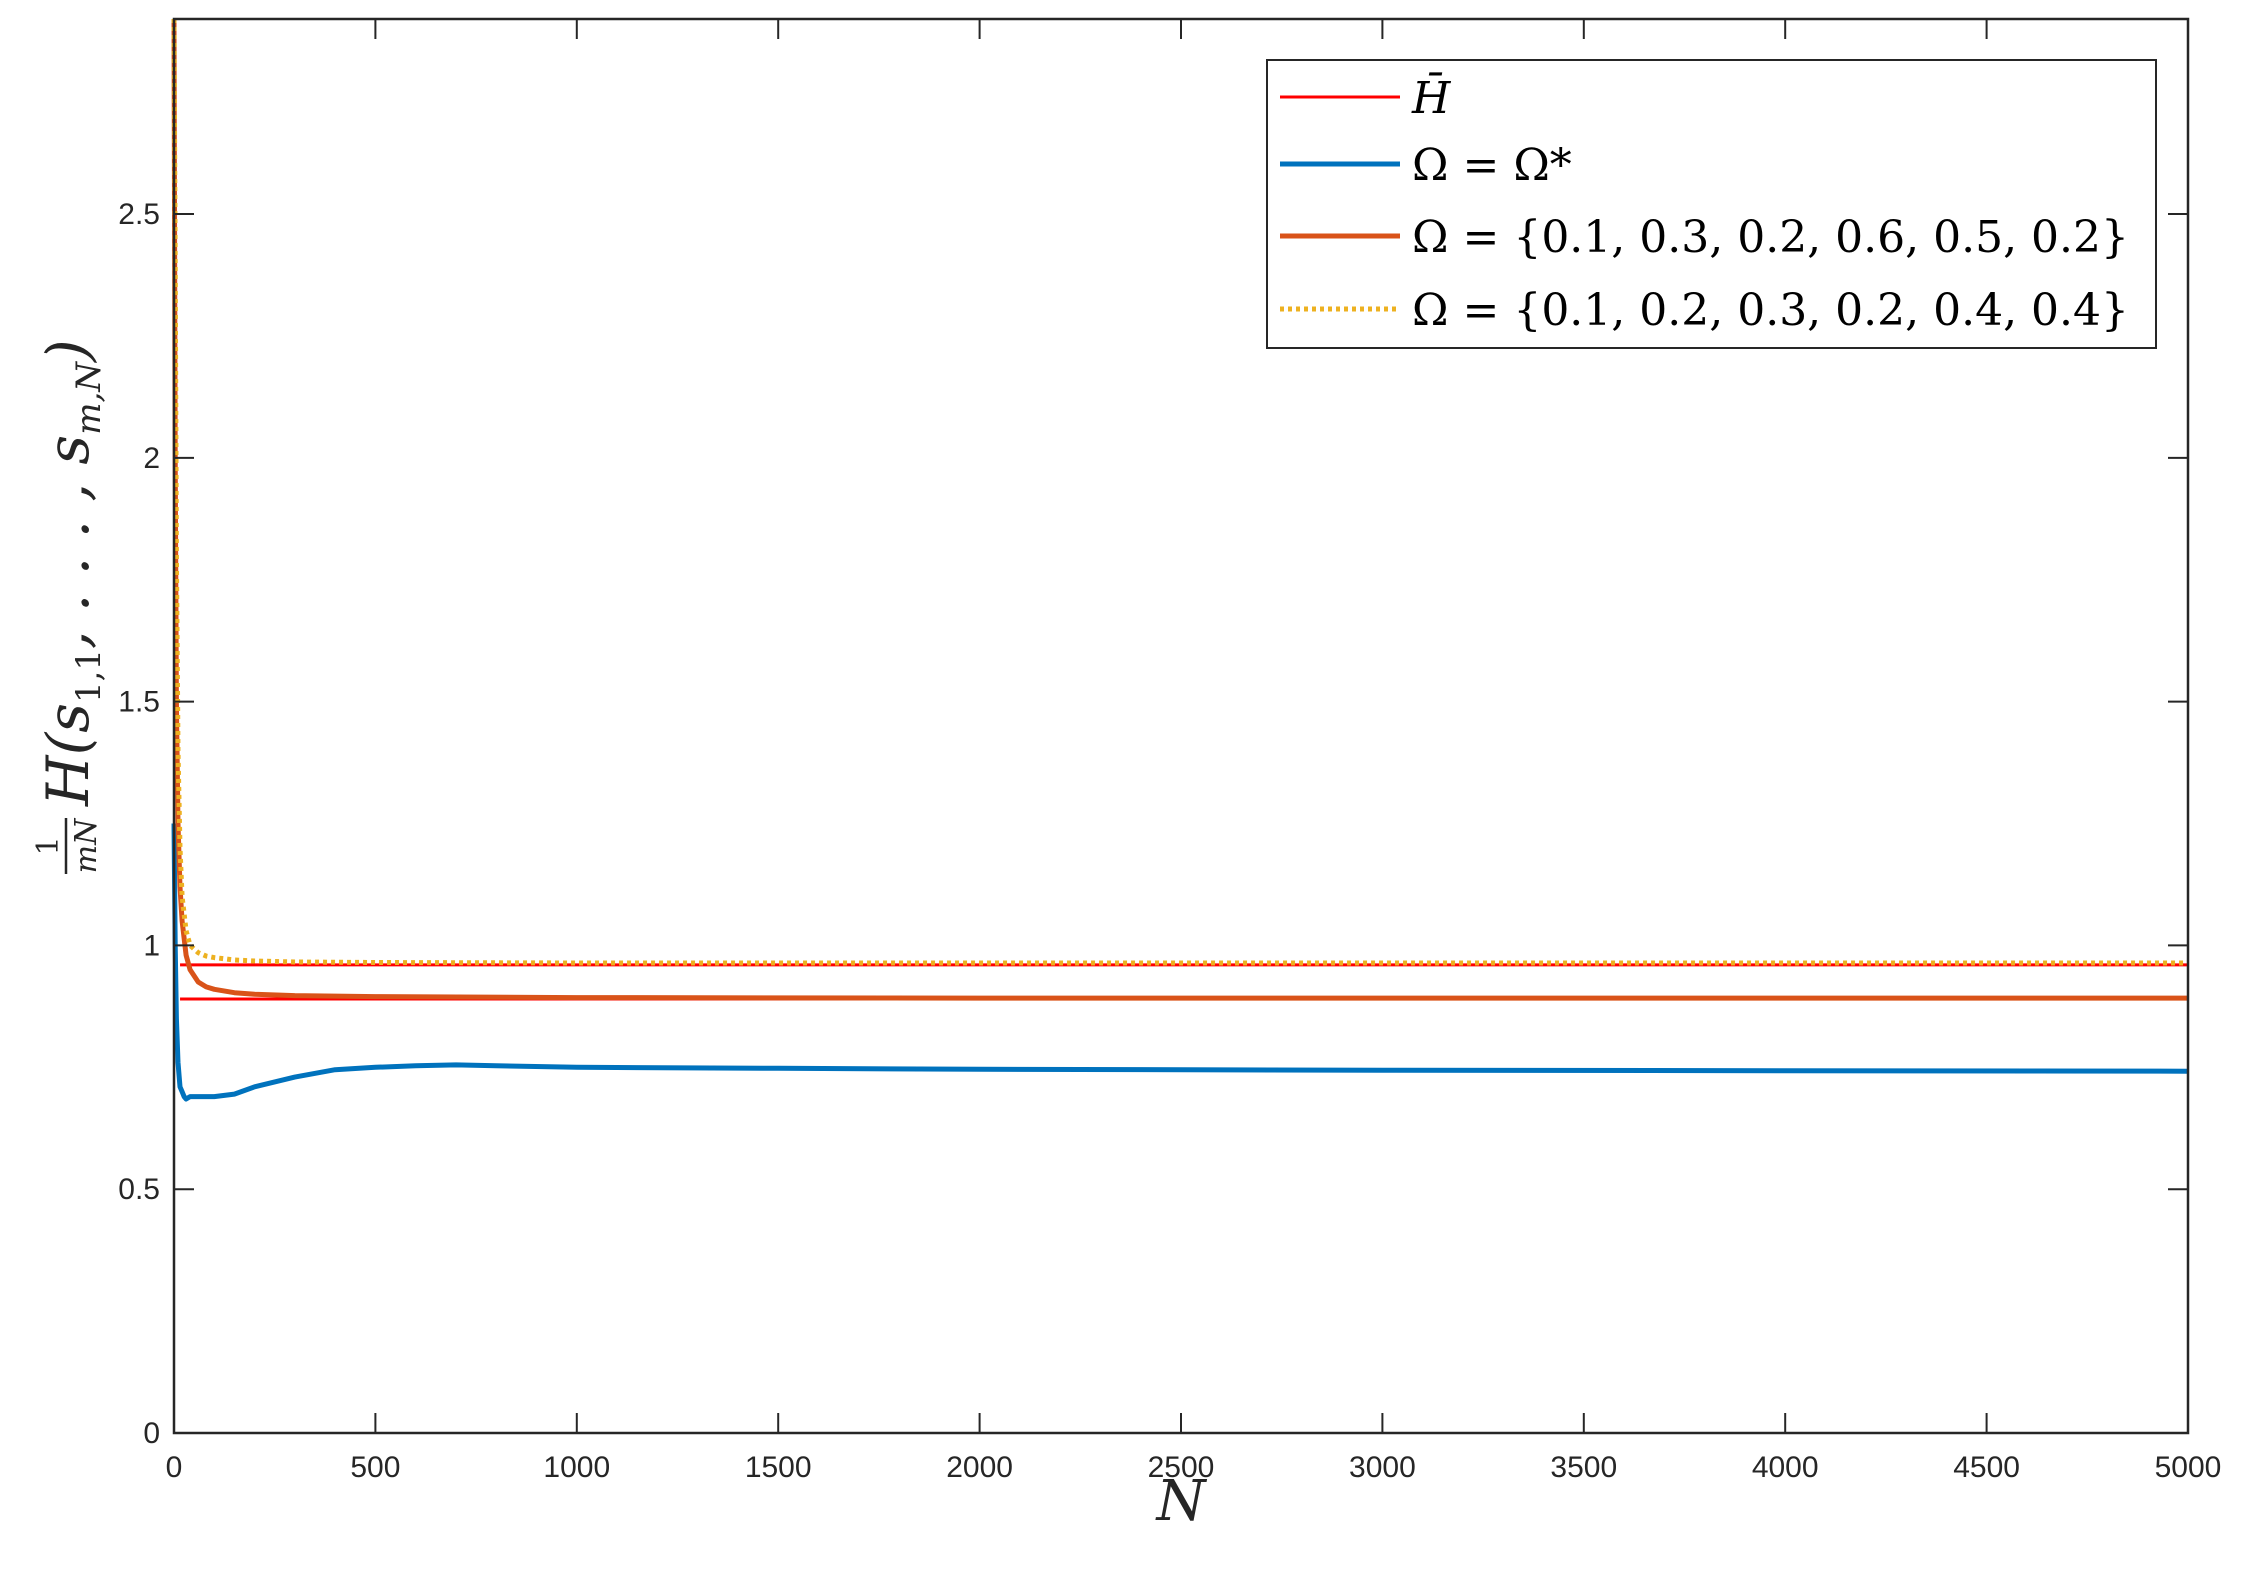  I want to click on legend-label-2: Ω = {0.1, 0.3, 0.2, 0.6, 0.5, 0.2}, so click(1770, 237).